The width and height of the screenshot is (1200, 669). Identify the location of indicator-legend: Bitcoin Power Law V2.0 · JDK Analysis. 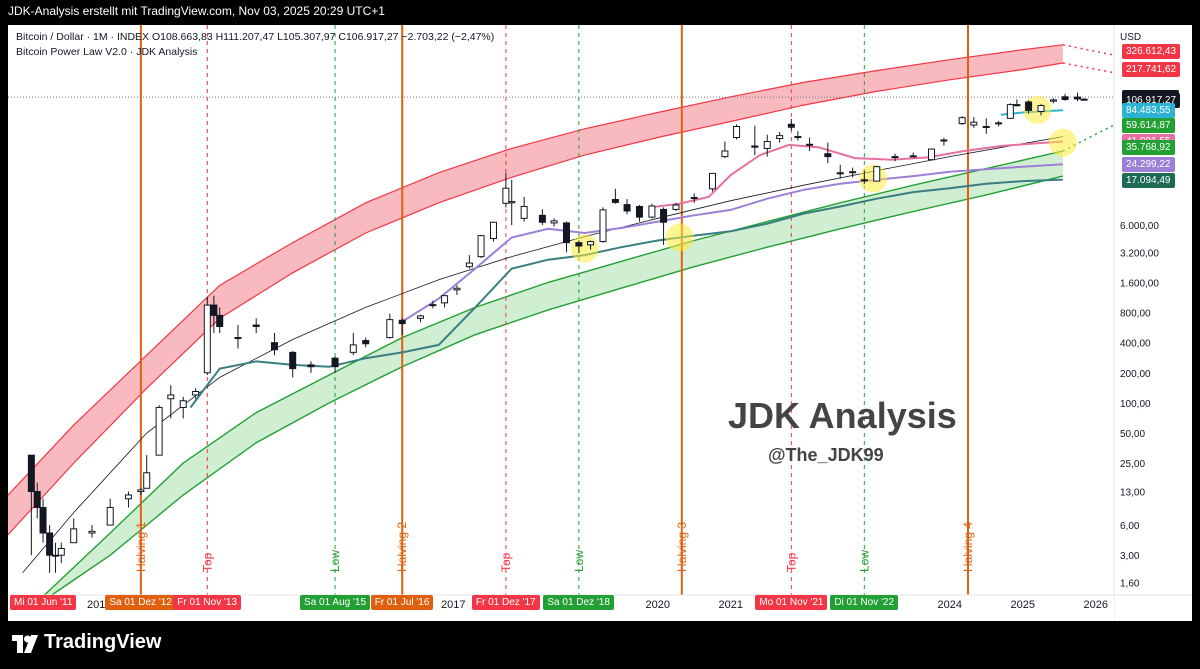
(107, 52).